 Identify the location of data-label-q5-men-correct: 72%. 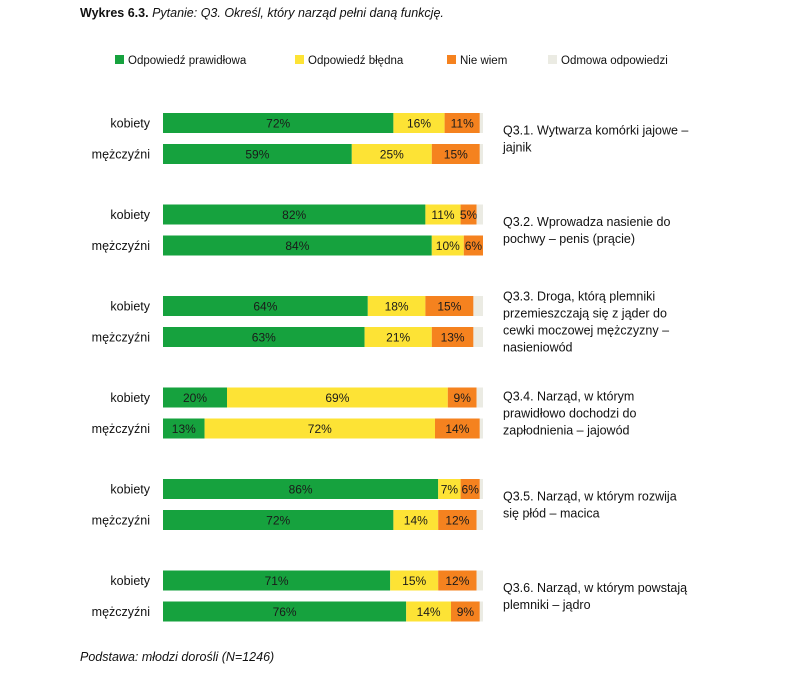
(278, 521).